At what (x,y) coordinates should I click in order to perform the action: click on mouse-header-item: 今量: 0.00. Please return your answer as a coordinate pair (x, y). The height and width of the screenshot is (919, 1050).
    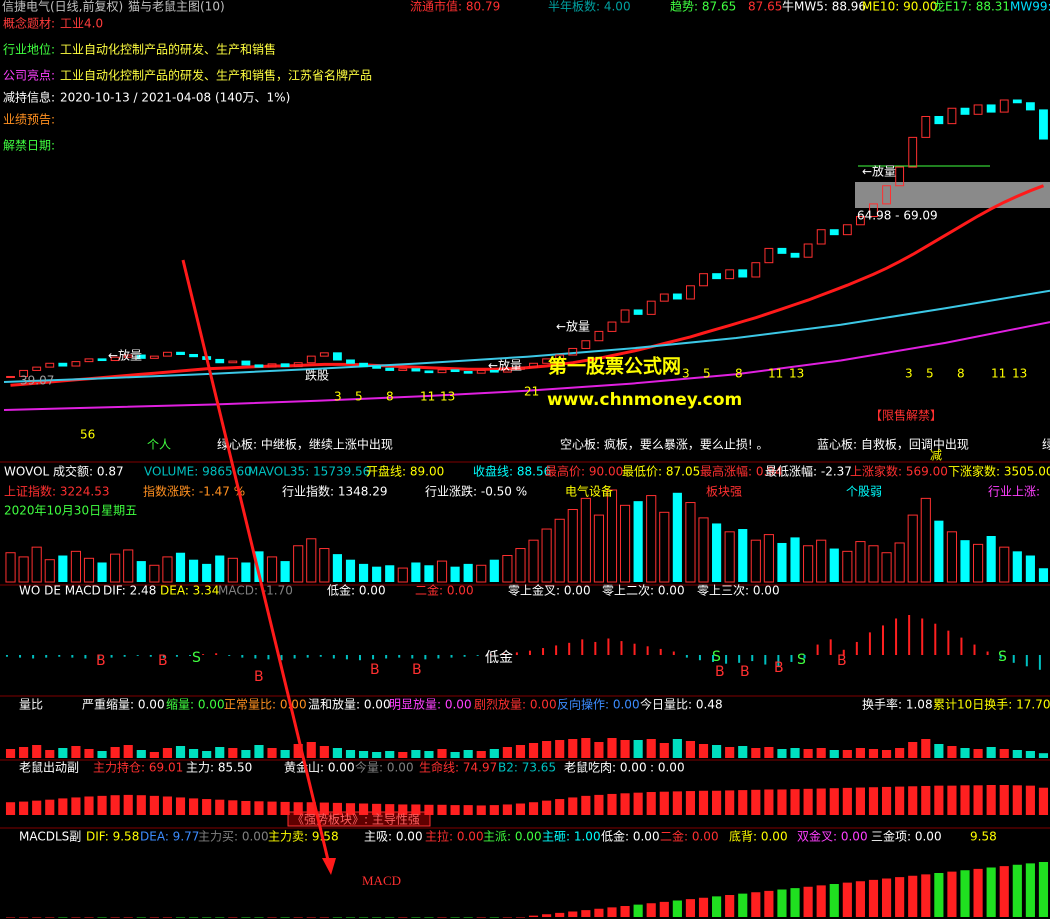
    Looking at the image, I should click on (384, 767).